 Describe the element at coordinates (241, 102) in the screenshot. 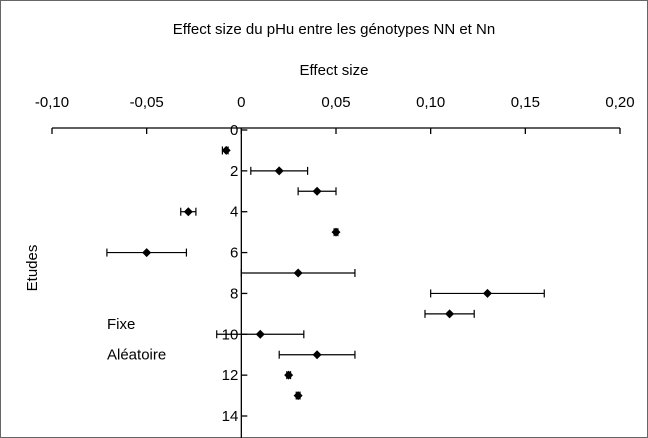

I see `x-tick-label: 0` at that location.